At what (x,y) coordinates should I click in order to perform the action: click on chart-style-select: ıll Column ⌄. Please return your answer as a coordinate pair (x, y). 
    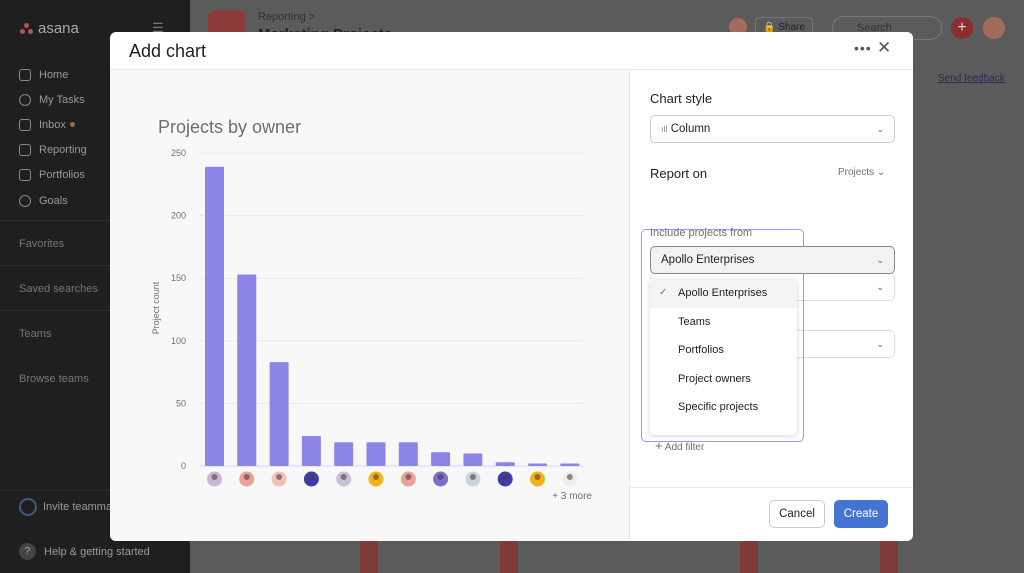
    Looking at the image, I should click on (772, 129).